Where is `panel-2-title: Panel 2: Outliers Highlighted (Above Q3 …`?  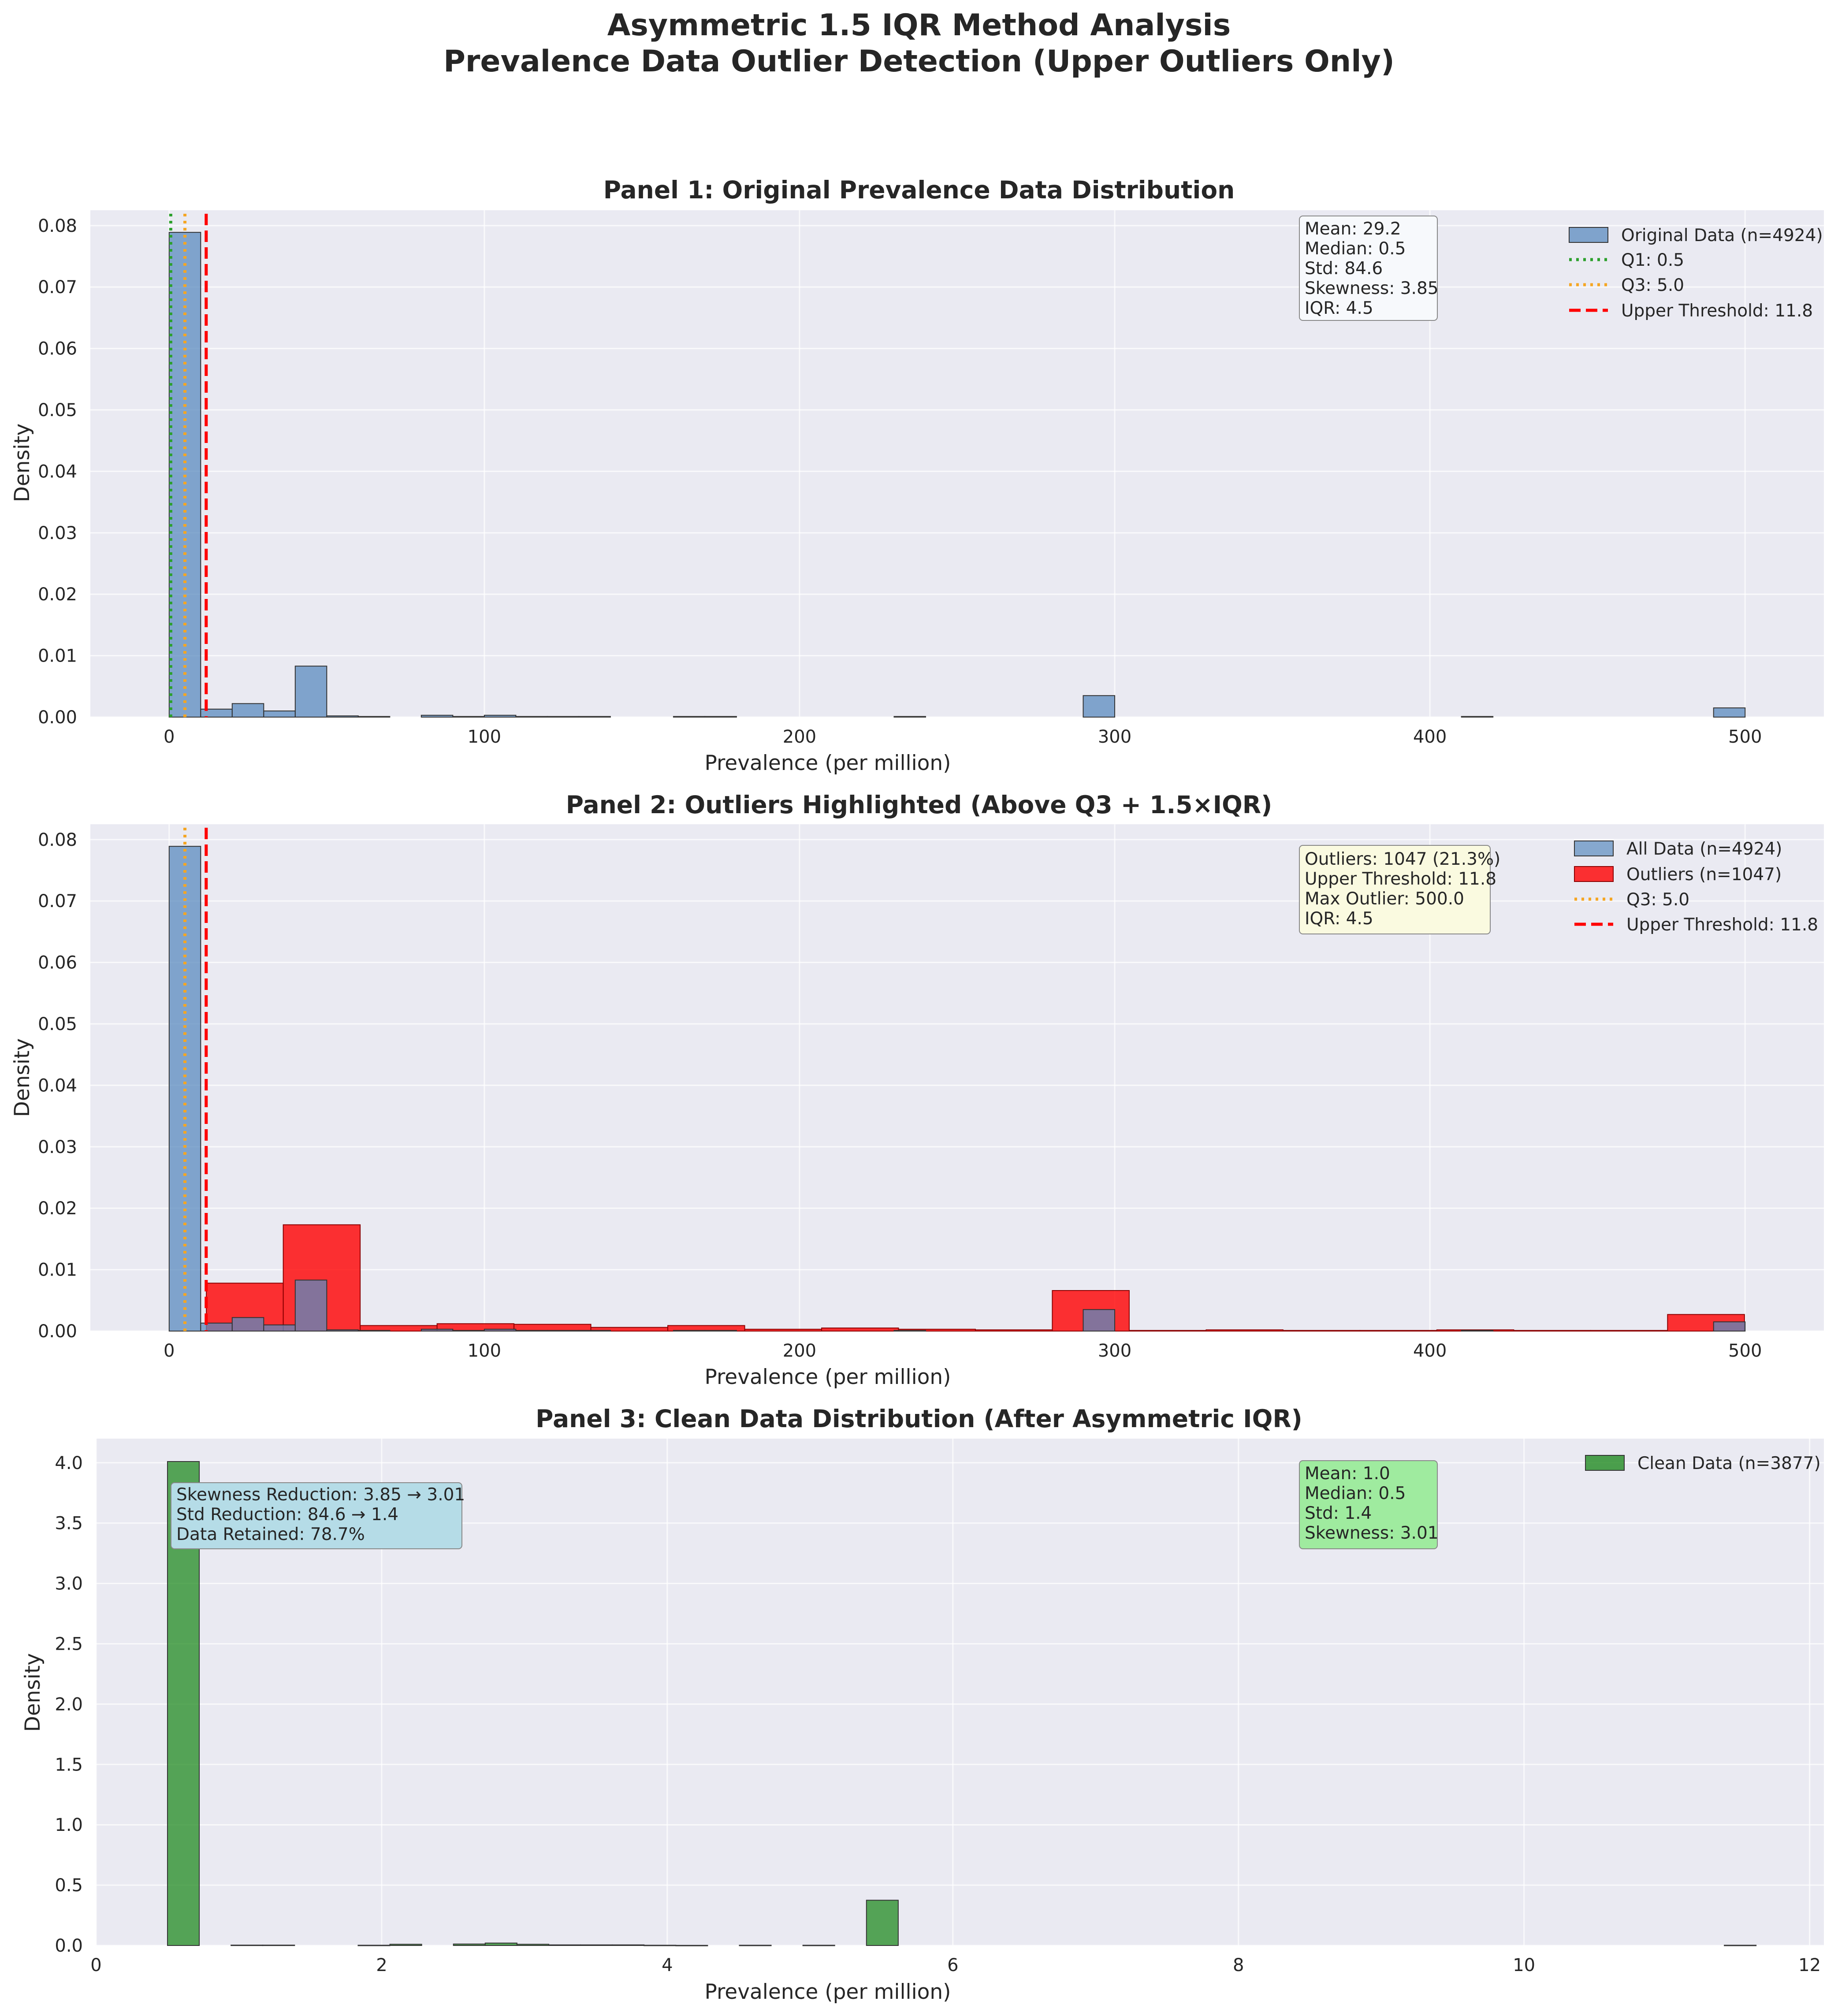 panel-2-title: Panel 2: Outliers Highlighted (Above Q3 … is located at coordinates (919, 805).